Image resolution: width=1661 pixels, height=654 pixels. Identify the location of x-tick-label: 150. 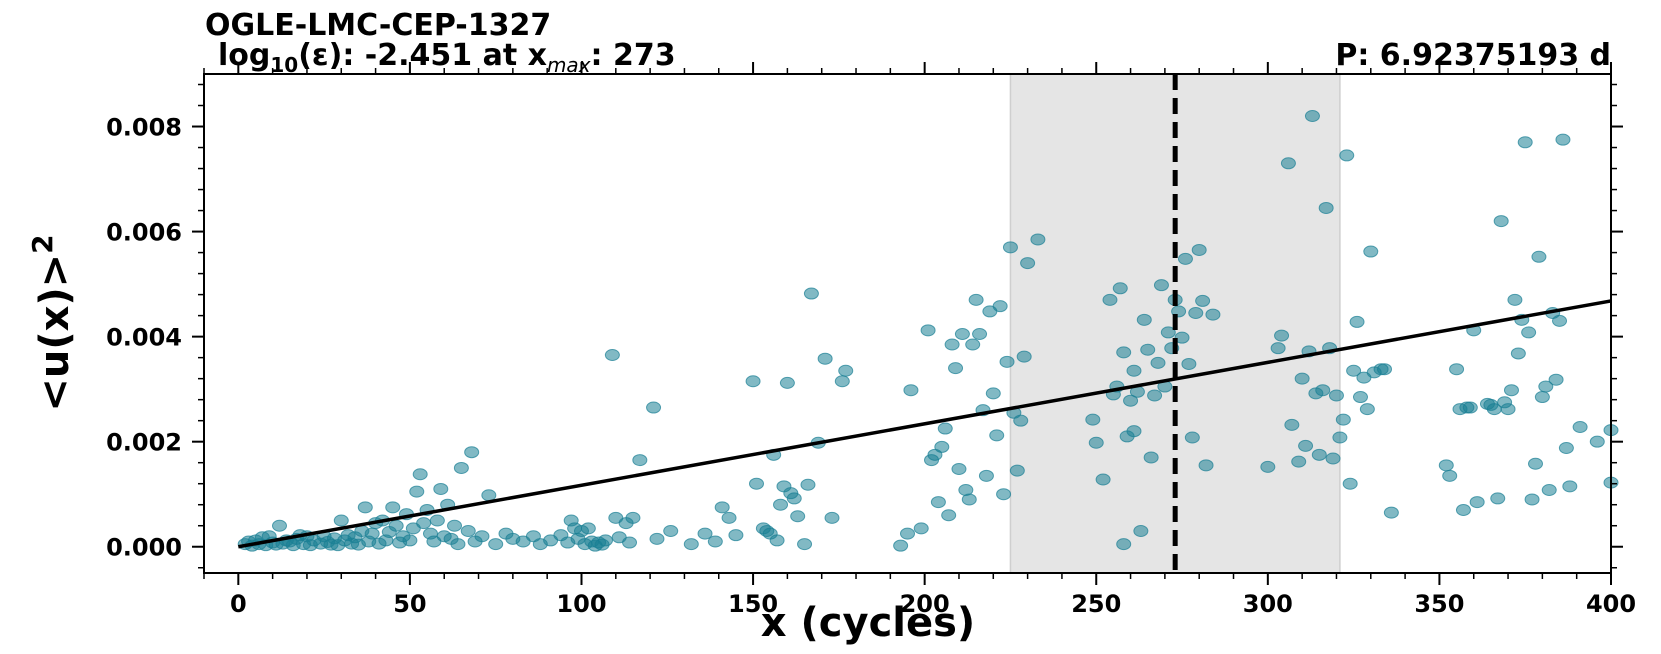
(753, 604).